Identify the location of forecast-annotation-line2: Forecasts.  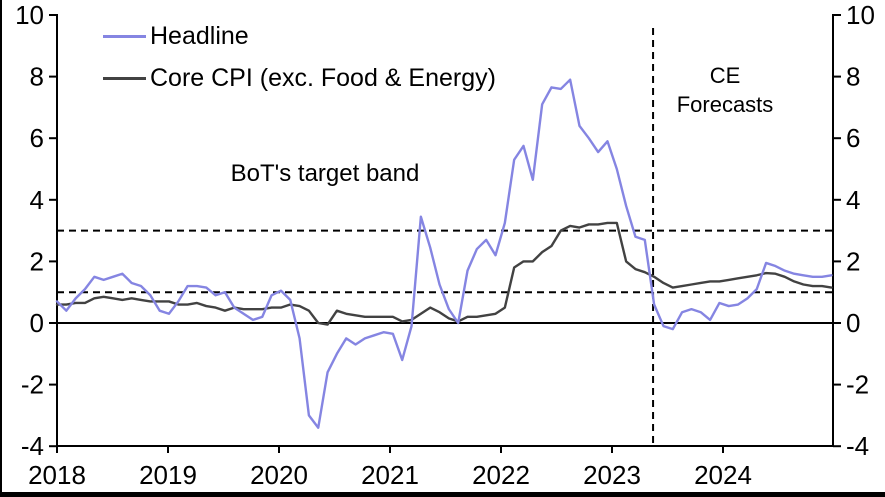
(725, 104).